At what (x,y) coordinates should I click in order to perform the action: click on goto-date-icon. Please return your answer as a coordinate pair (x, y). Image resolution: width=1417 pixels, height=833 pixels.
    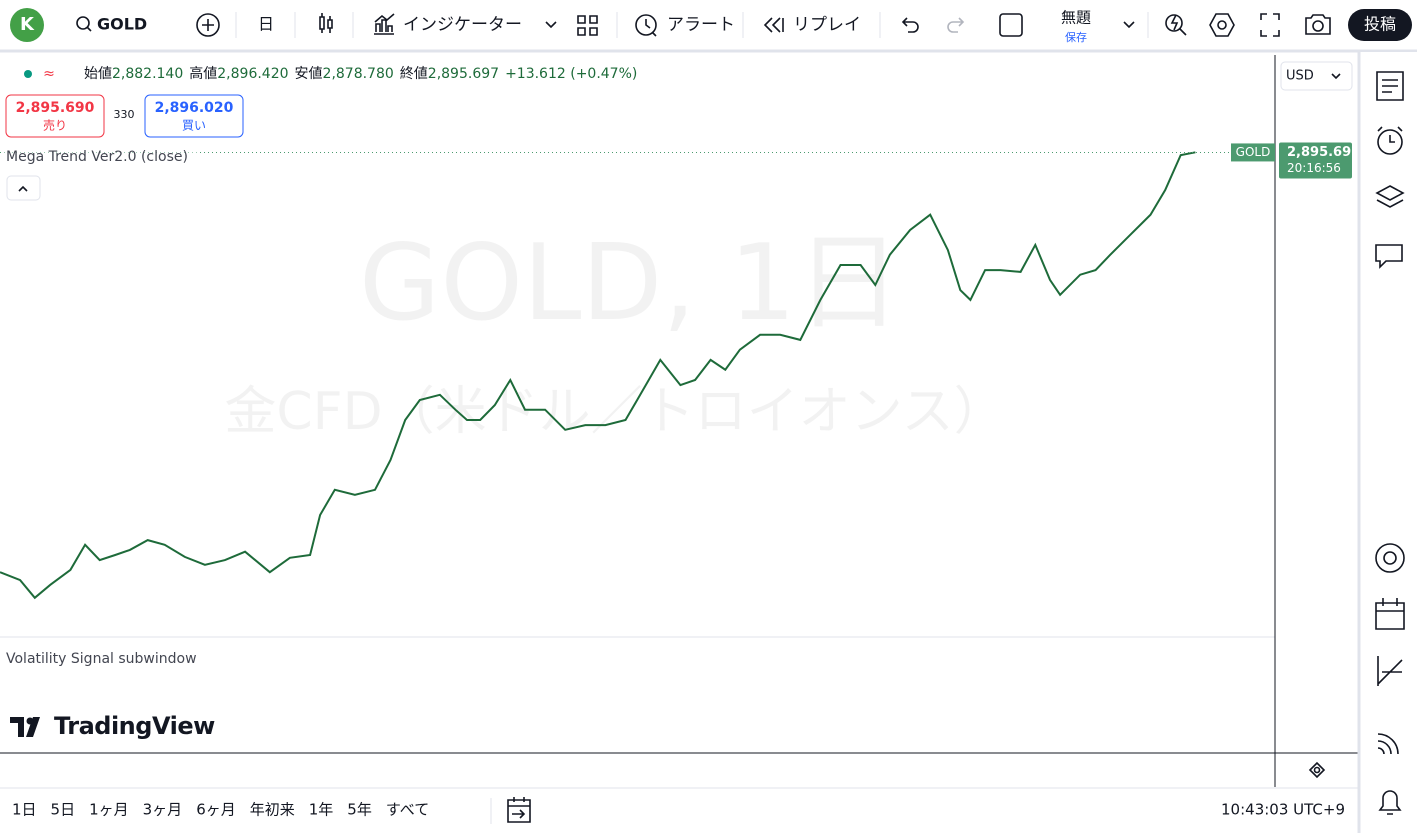
    Looking at the image, I should click on (519, 810).